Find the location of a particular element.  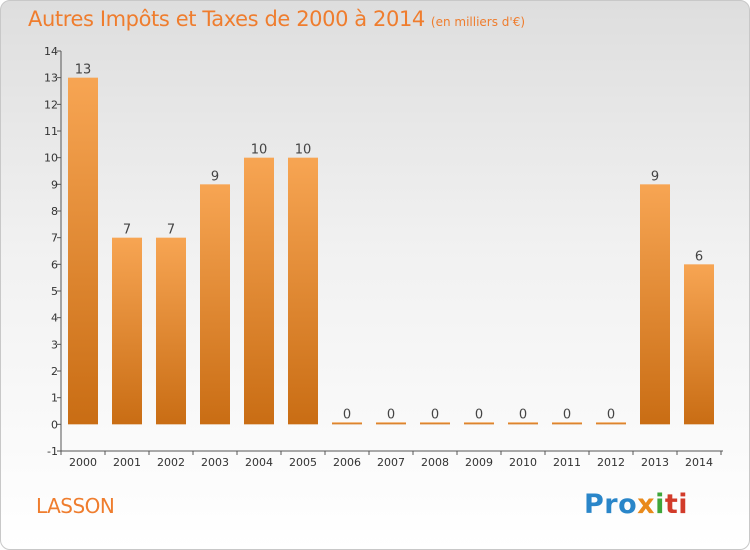

data-label-2006: 0 is located at coordinates (347, 414).